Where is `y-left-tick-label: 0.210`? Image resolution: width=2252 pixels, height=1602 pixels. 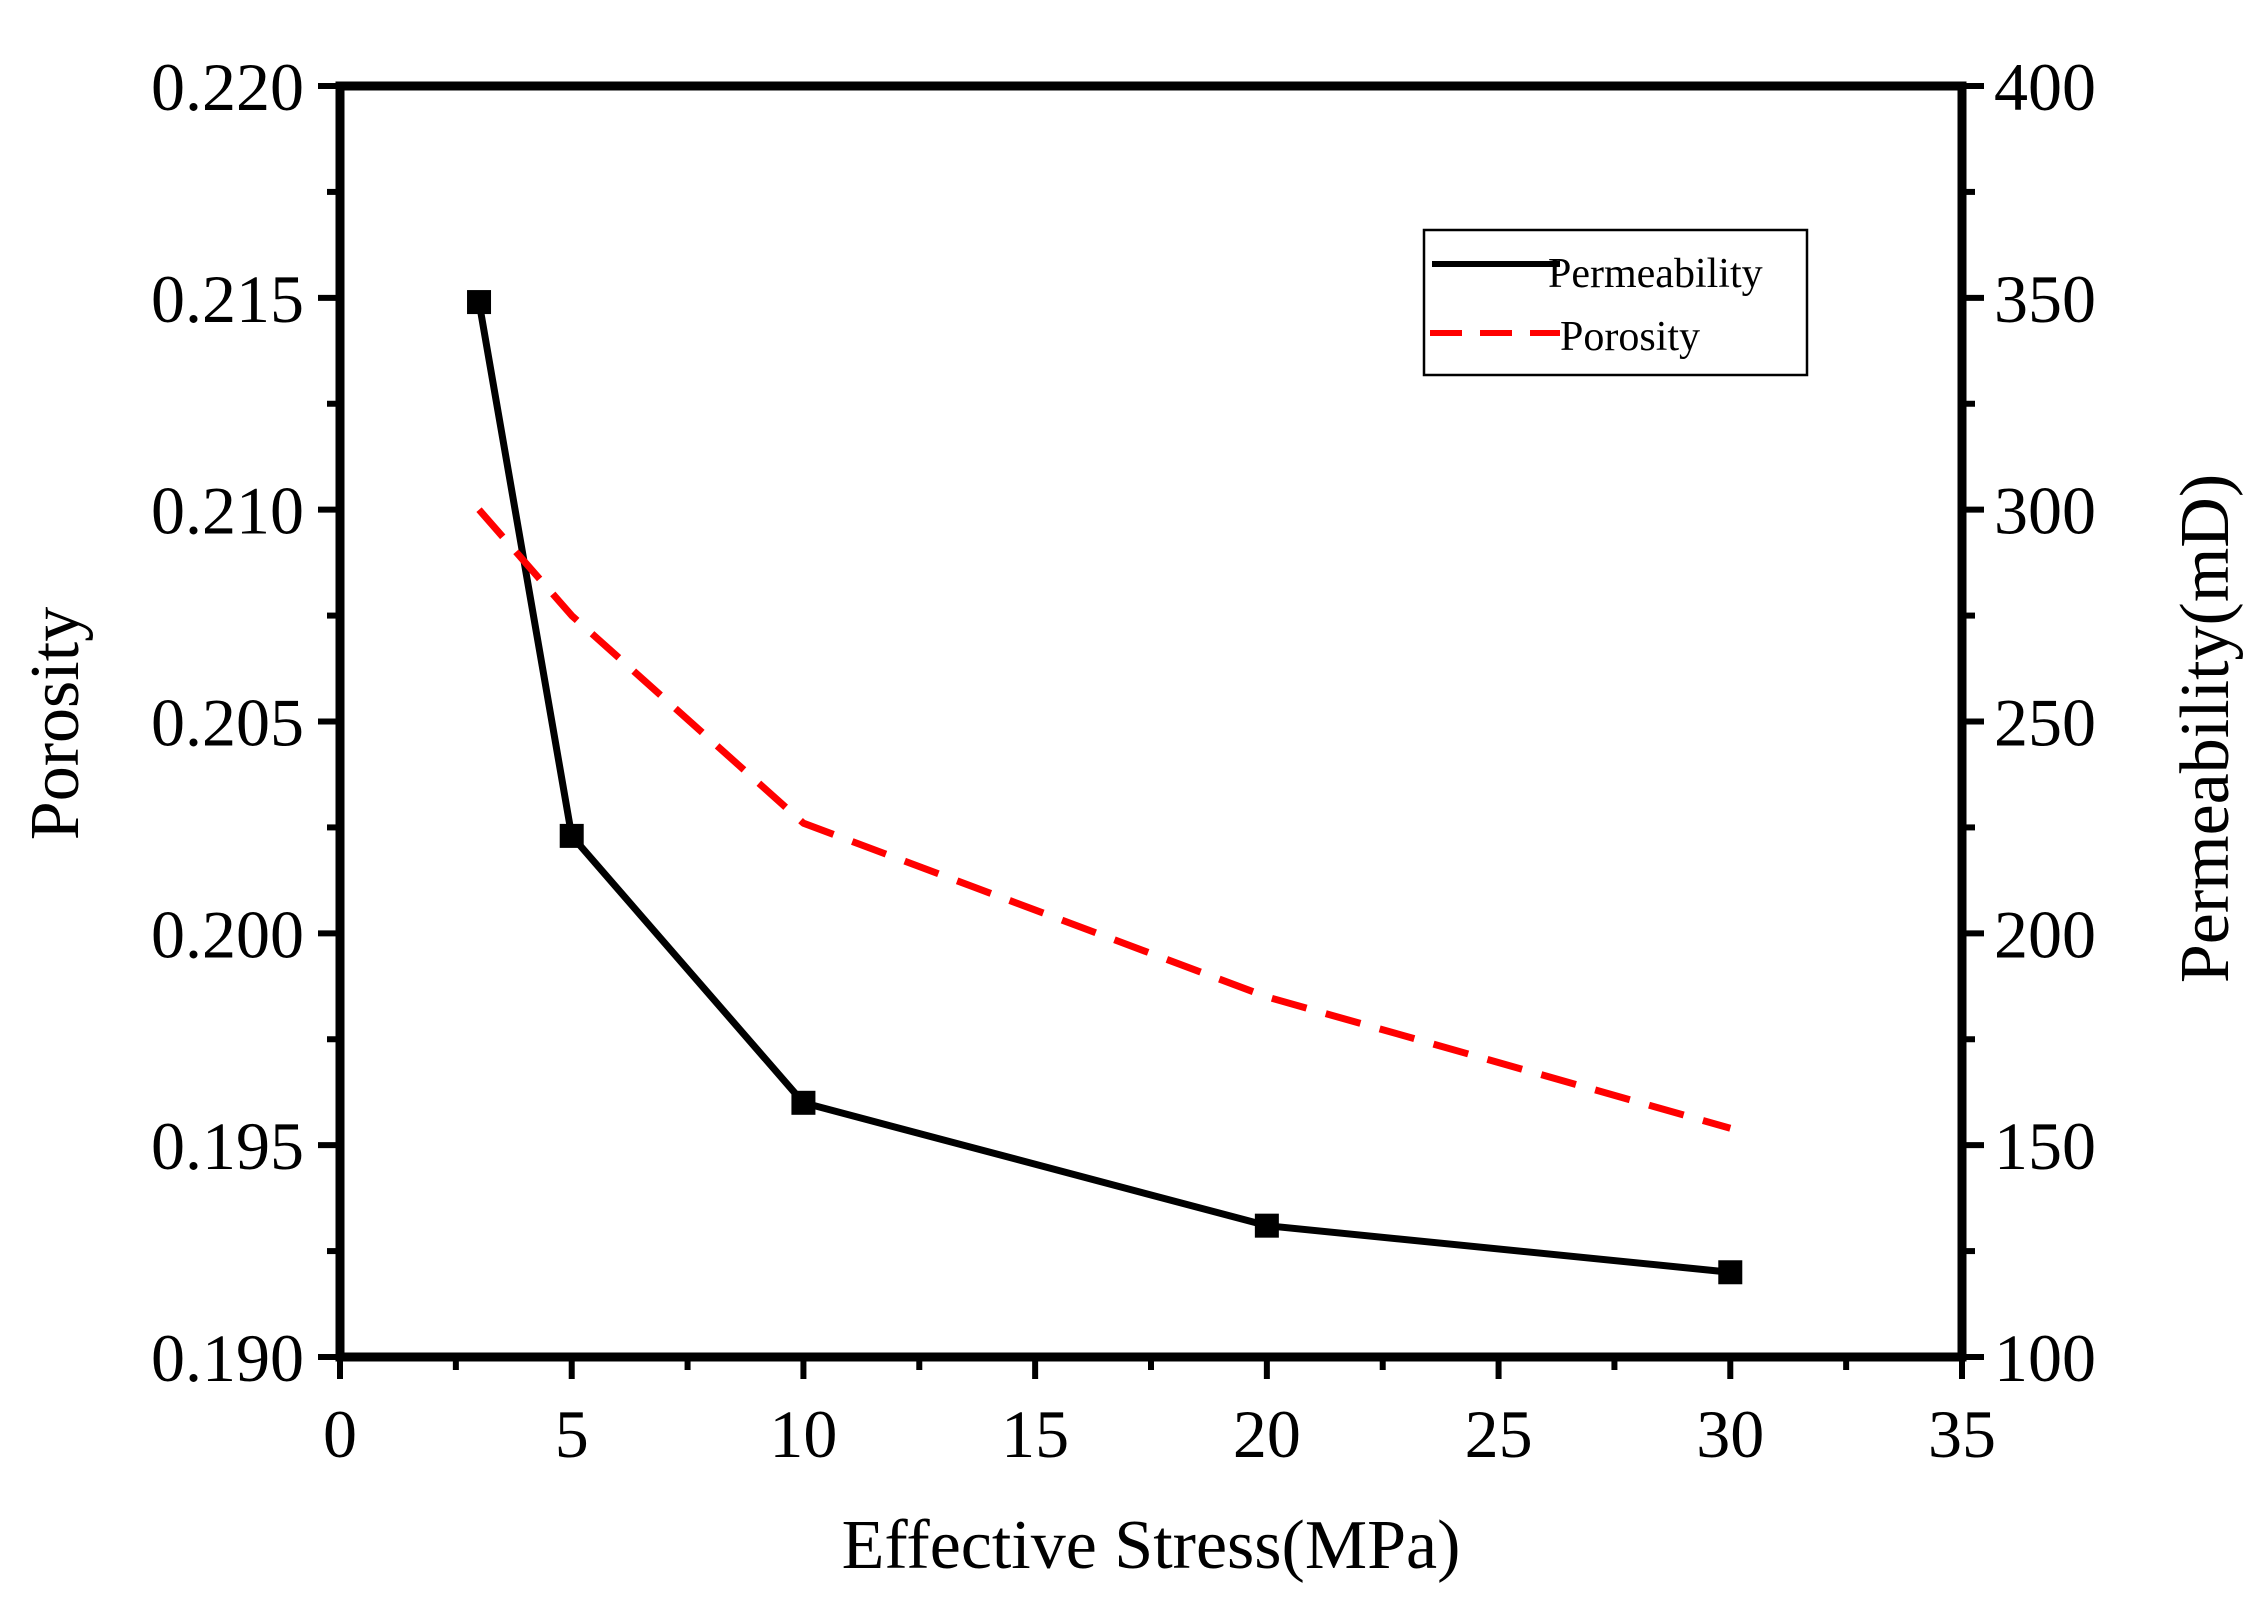
y-left-tick-label: 0.210 is located at coordinates (227, 511).